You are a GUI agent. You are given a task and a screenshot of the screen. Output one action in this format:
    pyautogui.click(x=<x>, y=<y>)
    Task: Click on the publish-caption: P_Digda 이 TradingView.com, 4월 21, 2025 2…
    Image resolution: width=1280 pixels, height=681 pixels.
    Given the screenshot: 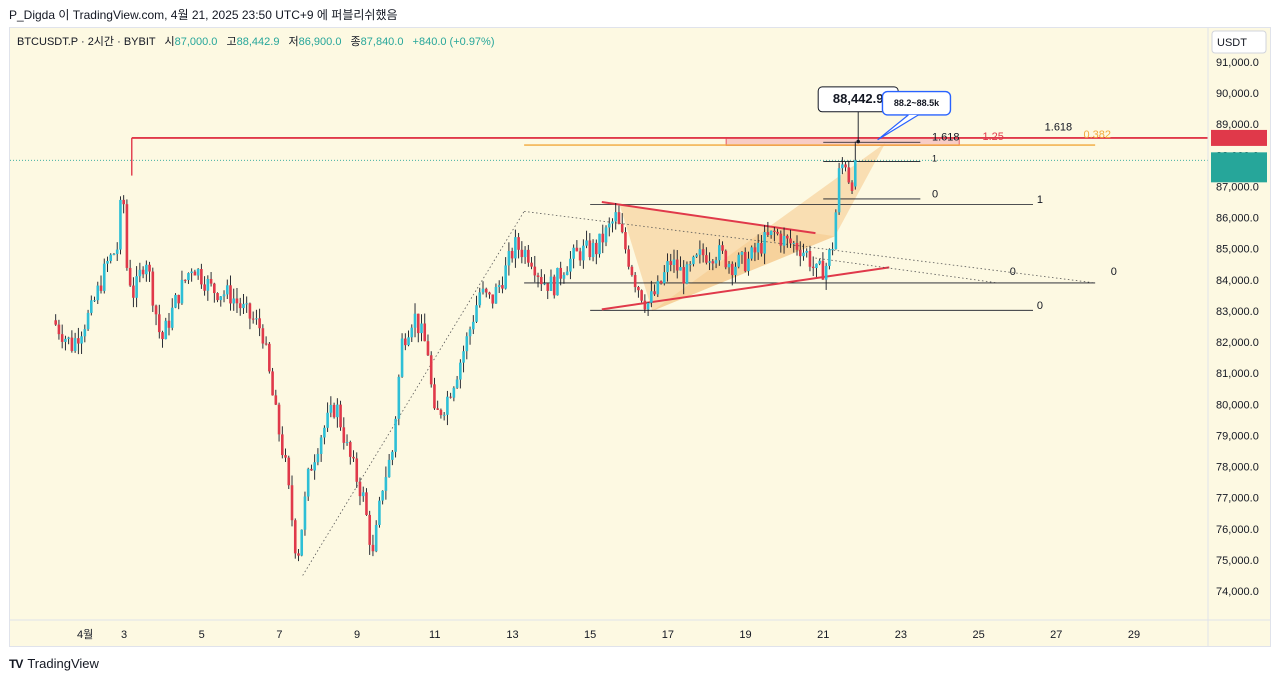 What is the action you would take?
    pyautogui.click(x=203, y=15)
    